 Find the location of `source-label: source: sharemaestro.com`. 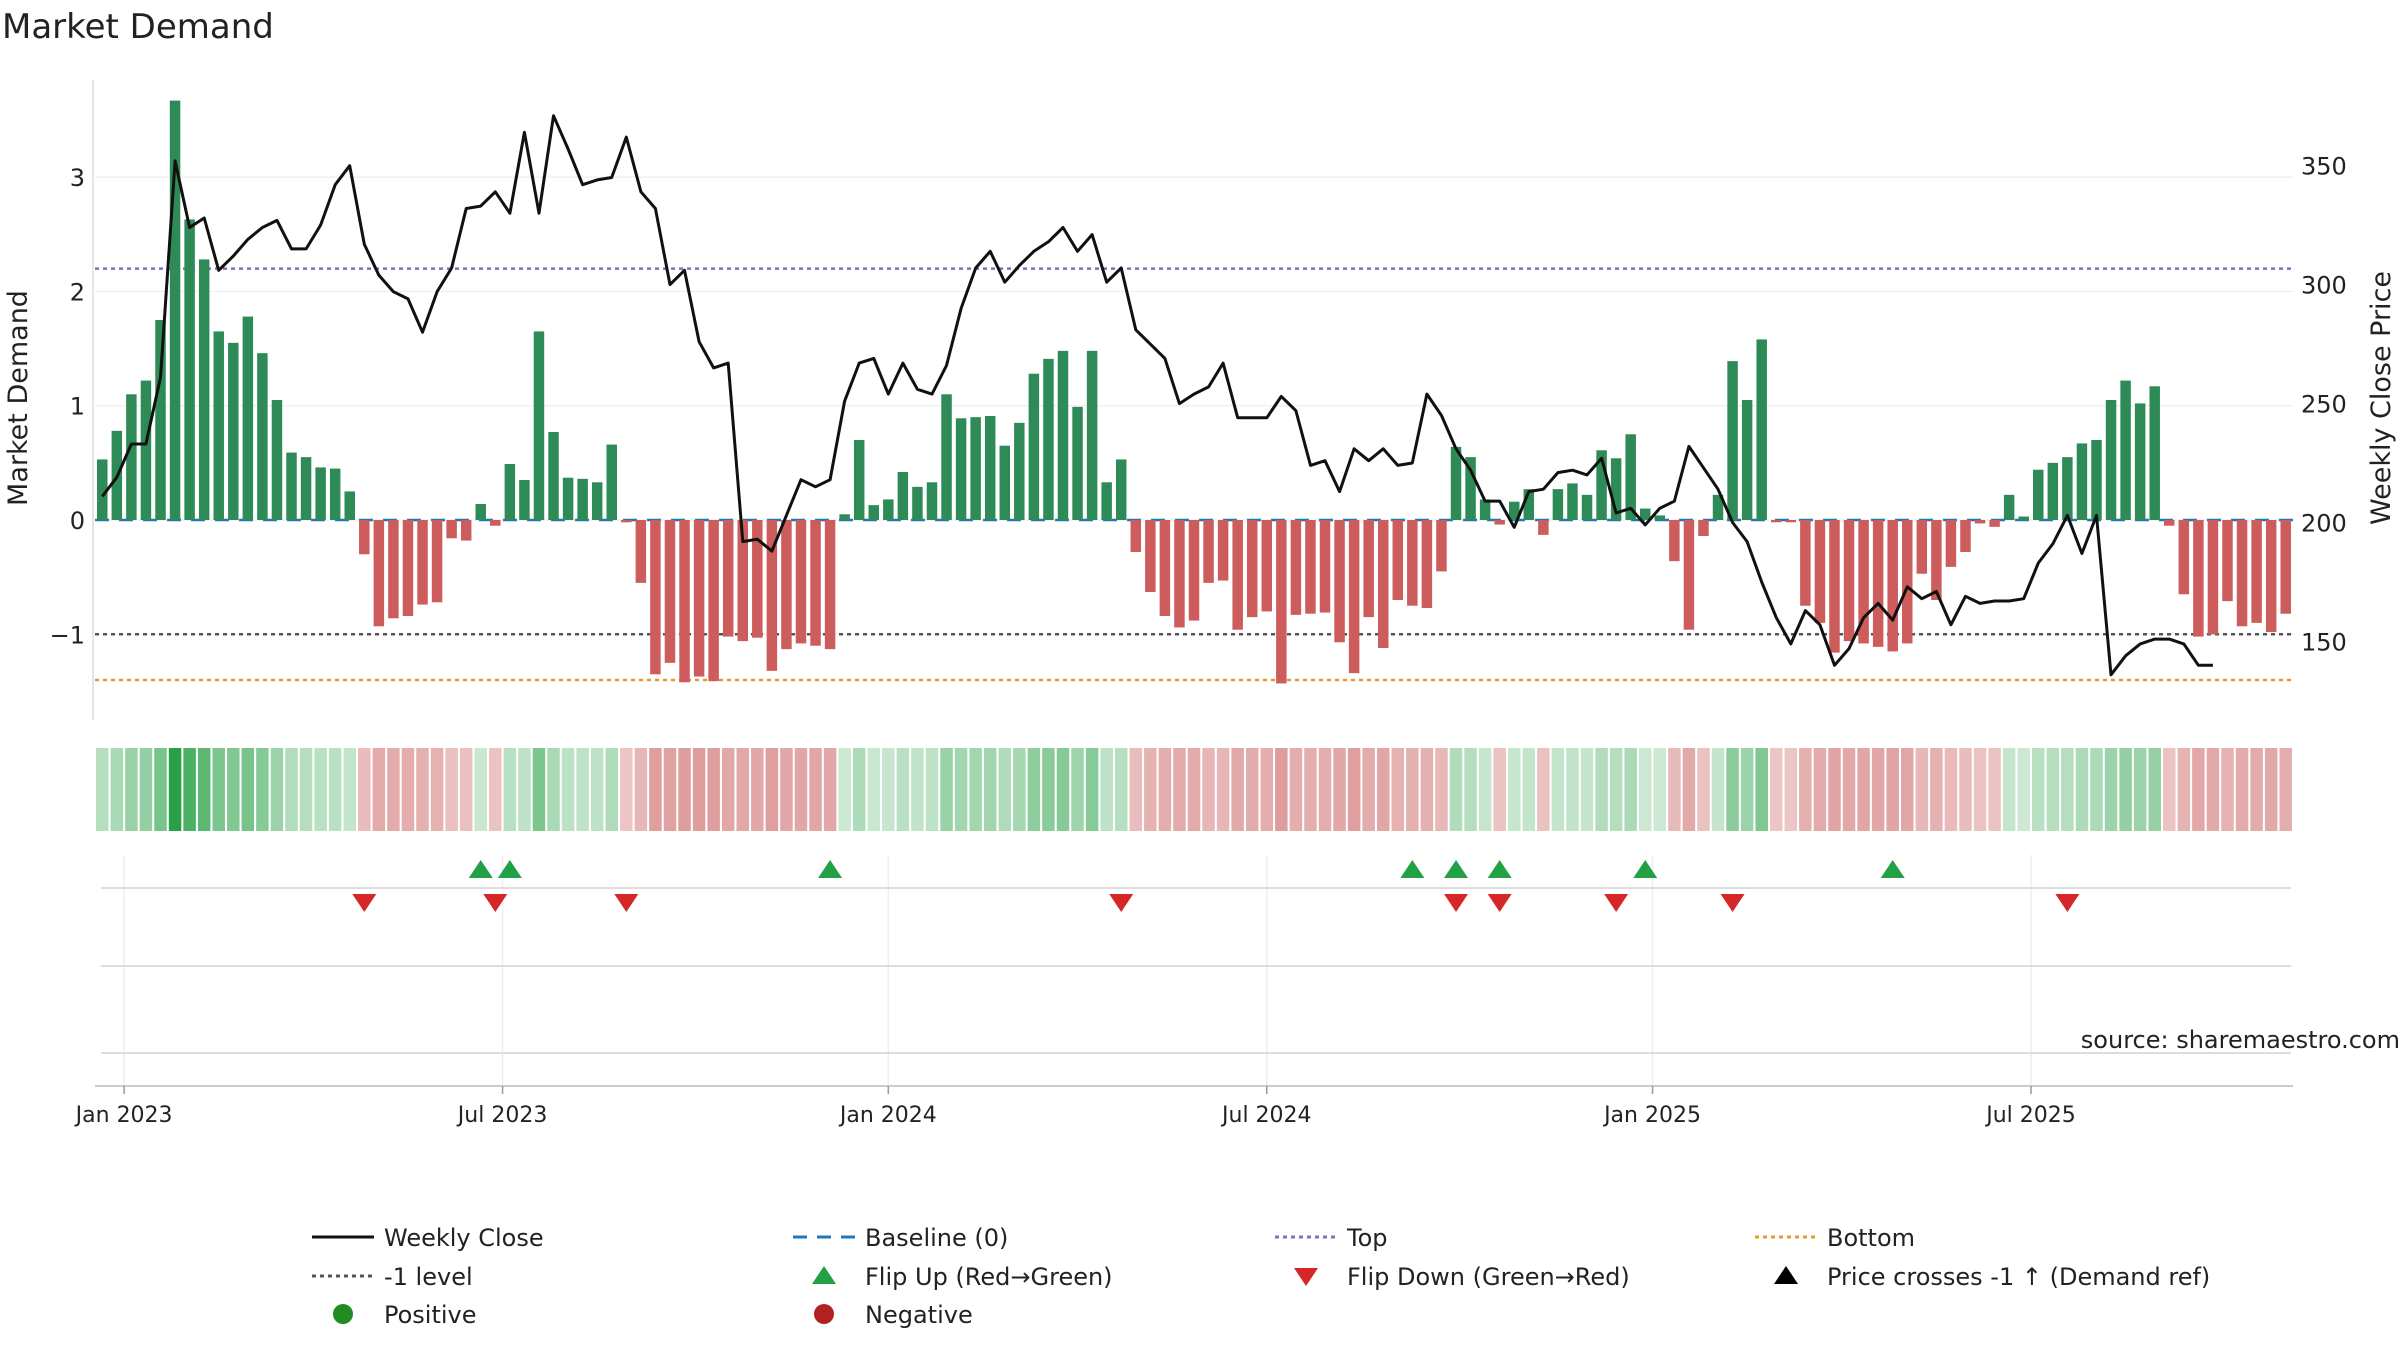

source-label: source: sharemaestro.com is located at coordinates (2240, 1040).